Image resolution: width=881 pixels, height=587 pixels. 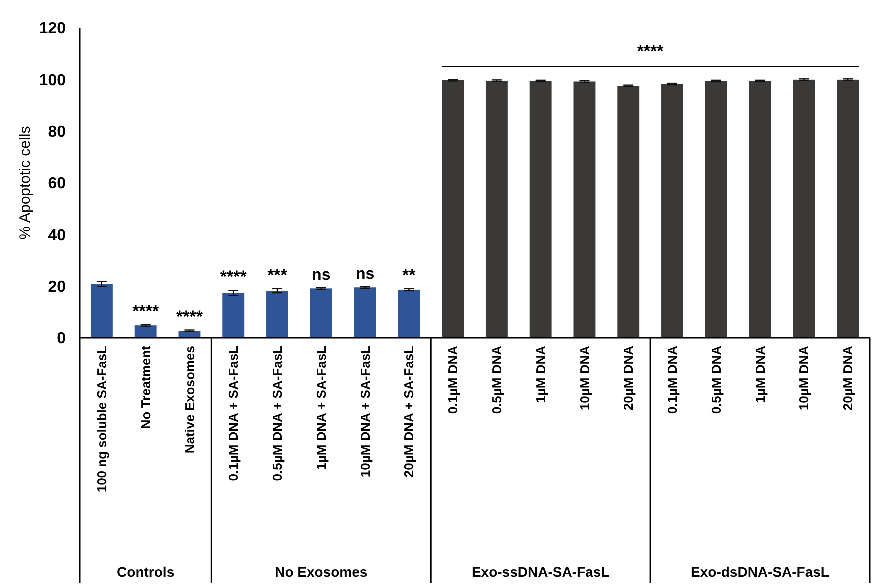 What do you see at coordinates (57, 287) in the screenshot?
I see `y-tick-label: 20` at bounding box center [57, 287].